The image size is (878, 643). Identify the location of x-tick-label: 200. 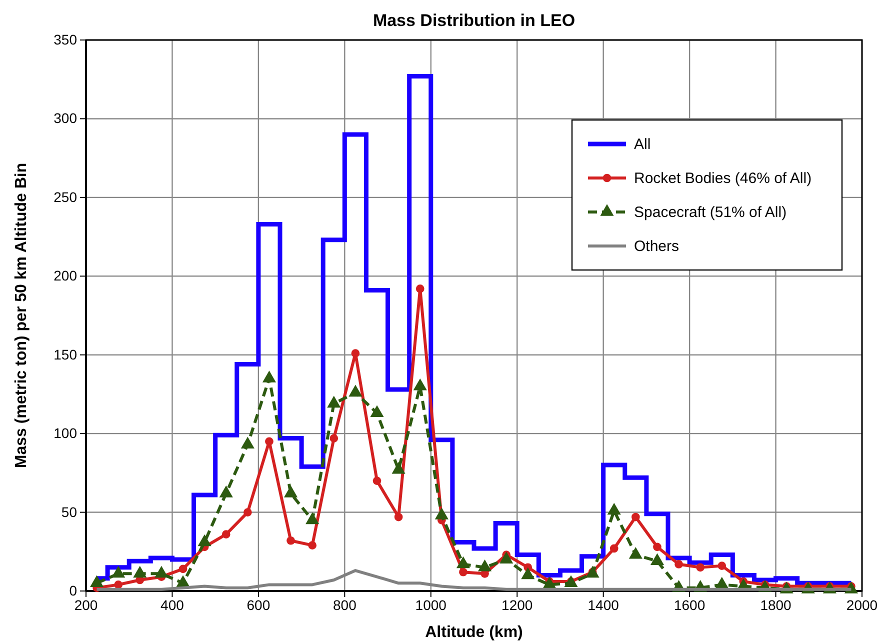
(86, 604).